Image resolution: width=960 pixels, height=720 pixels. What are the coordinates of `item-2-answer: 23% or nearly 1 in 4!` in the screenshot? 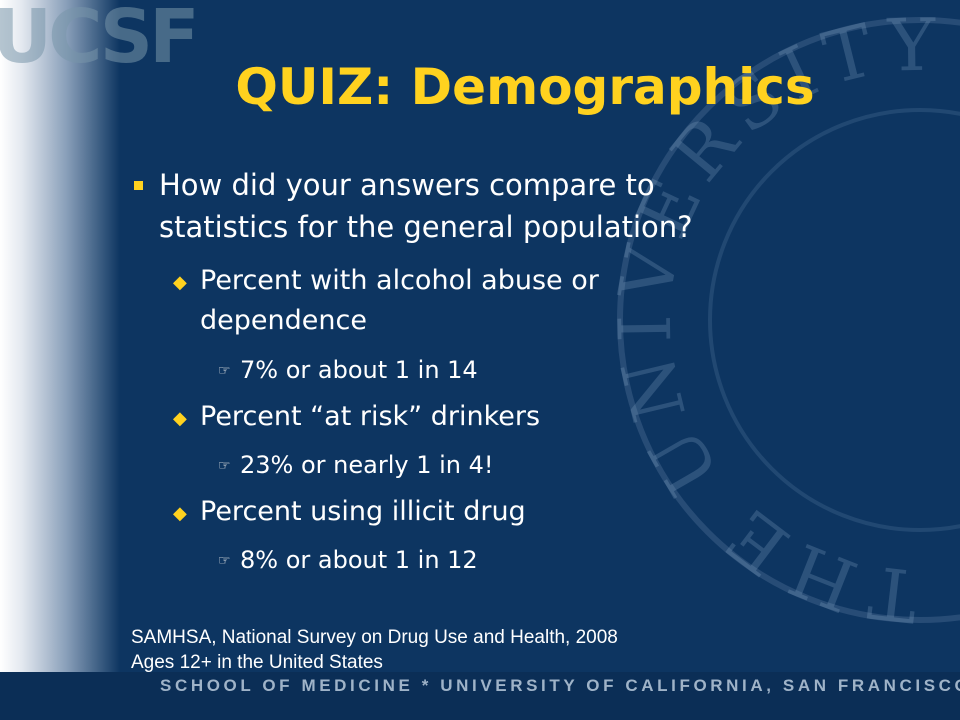 It's located at (367, 465).